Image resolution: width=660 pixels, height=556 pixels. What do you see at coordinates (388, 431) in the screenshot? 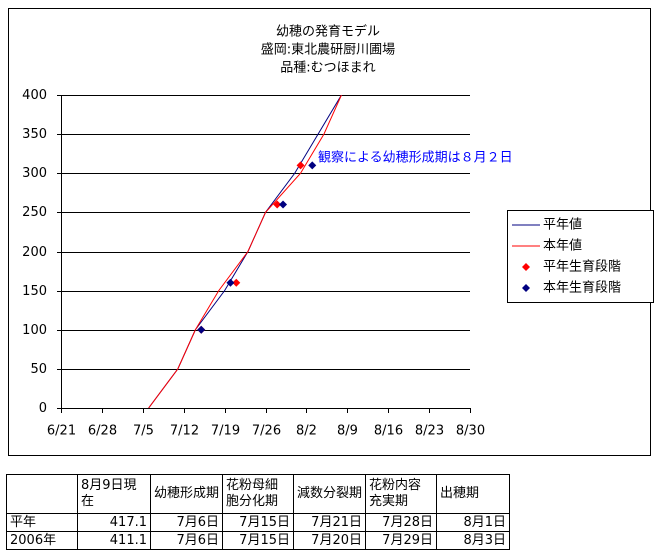
I see `x-tick-label: 8/16` at bounding box center [388, 431].